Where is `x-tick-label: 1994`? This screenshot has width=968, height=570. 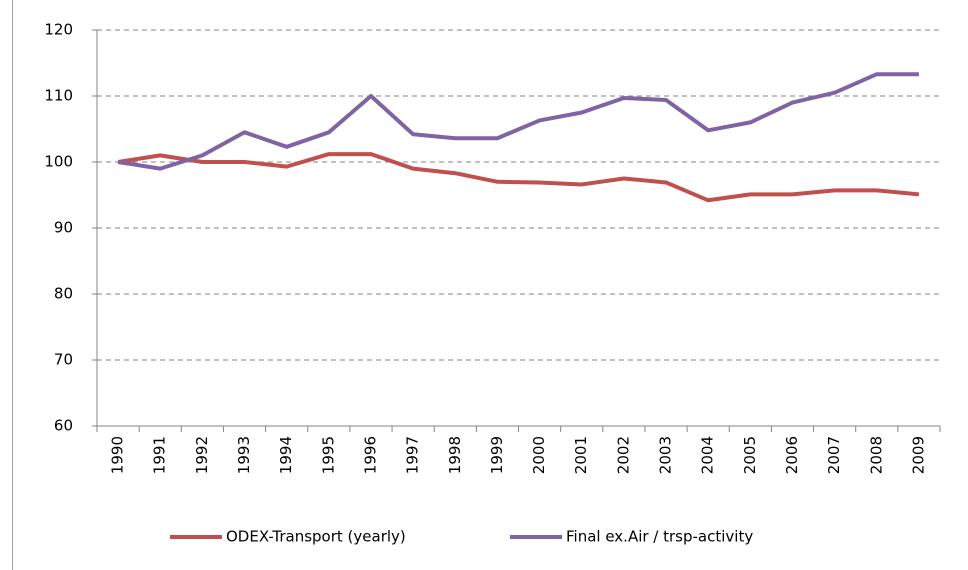 x-tick-label: 1994 is located at coordinates (286, 455).